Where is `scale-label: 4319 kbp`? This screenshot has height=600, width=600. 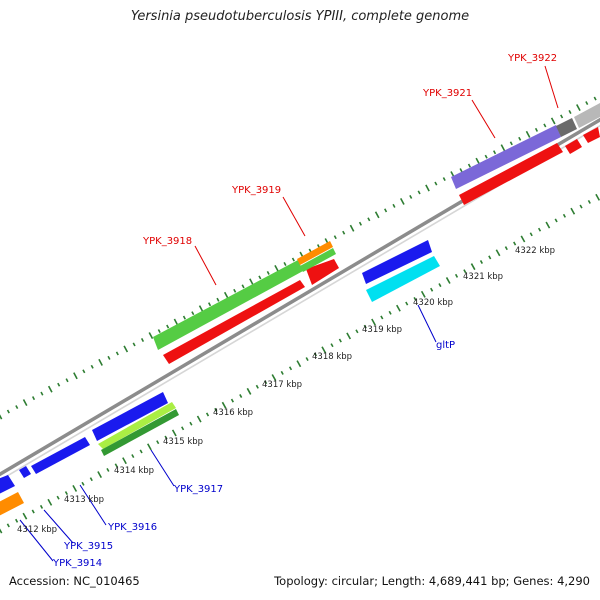 scale-label: 4319 kbp is located at coordinates (382, 330).